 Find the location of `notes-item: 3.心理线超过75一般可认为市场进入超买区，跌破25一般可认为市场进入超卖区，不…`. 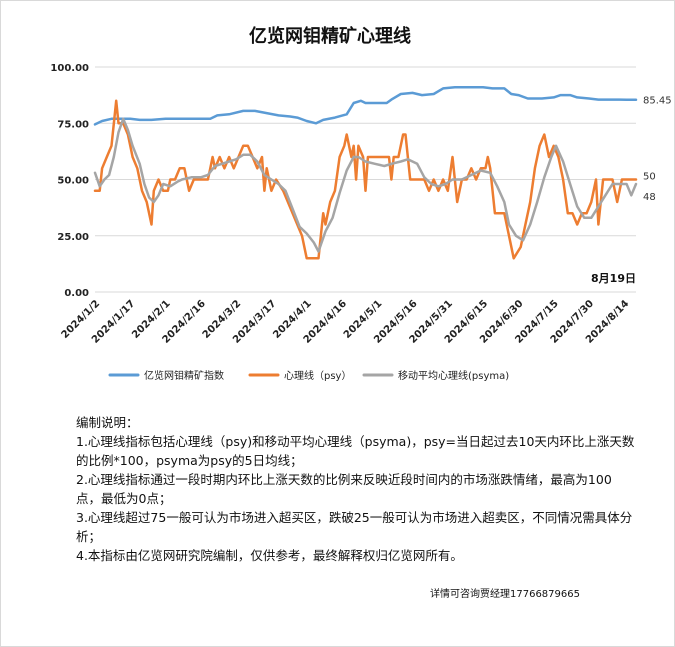

notes-item: 3.心理线超过75一般可认为市场进入超买区，跌破25一般可认为市场进入超卖区，不… is located at coordinates (354, 527).